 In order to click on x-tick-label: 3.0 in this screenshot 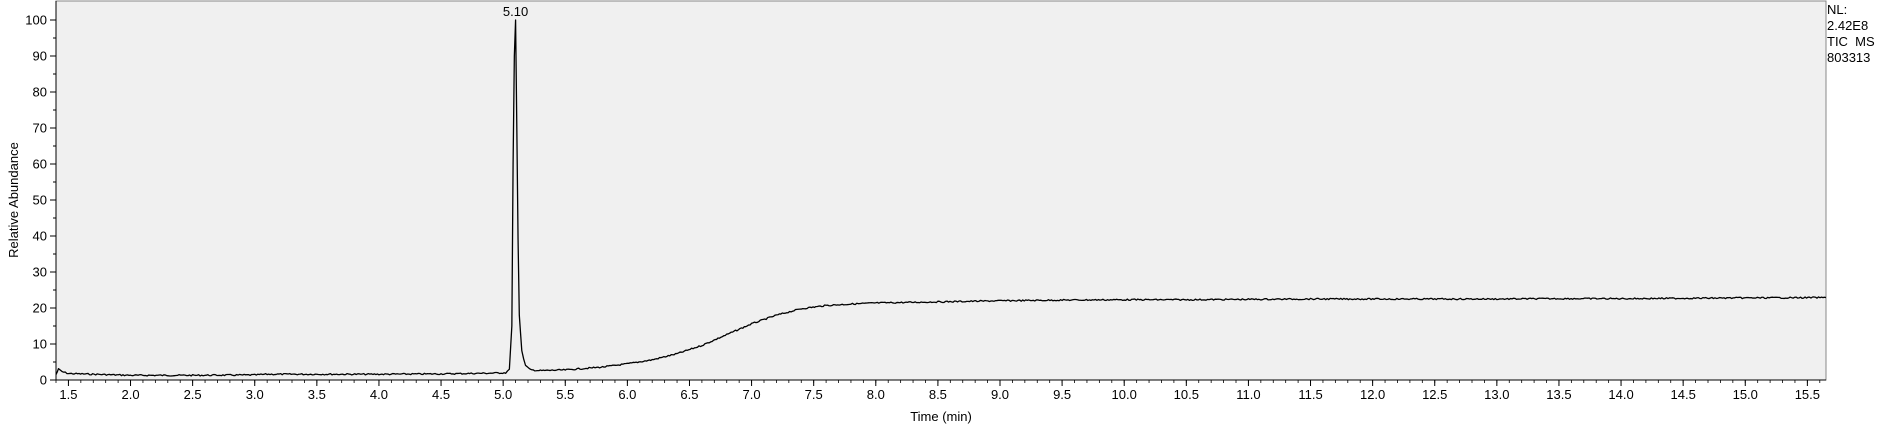, I will do `click(255, 394)`.